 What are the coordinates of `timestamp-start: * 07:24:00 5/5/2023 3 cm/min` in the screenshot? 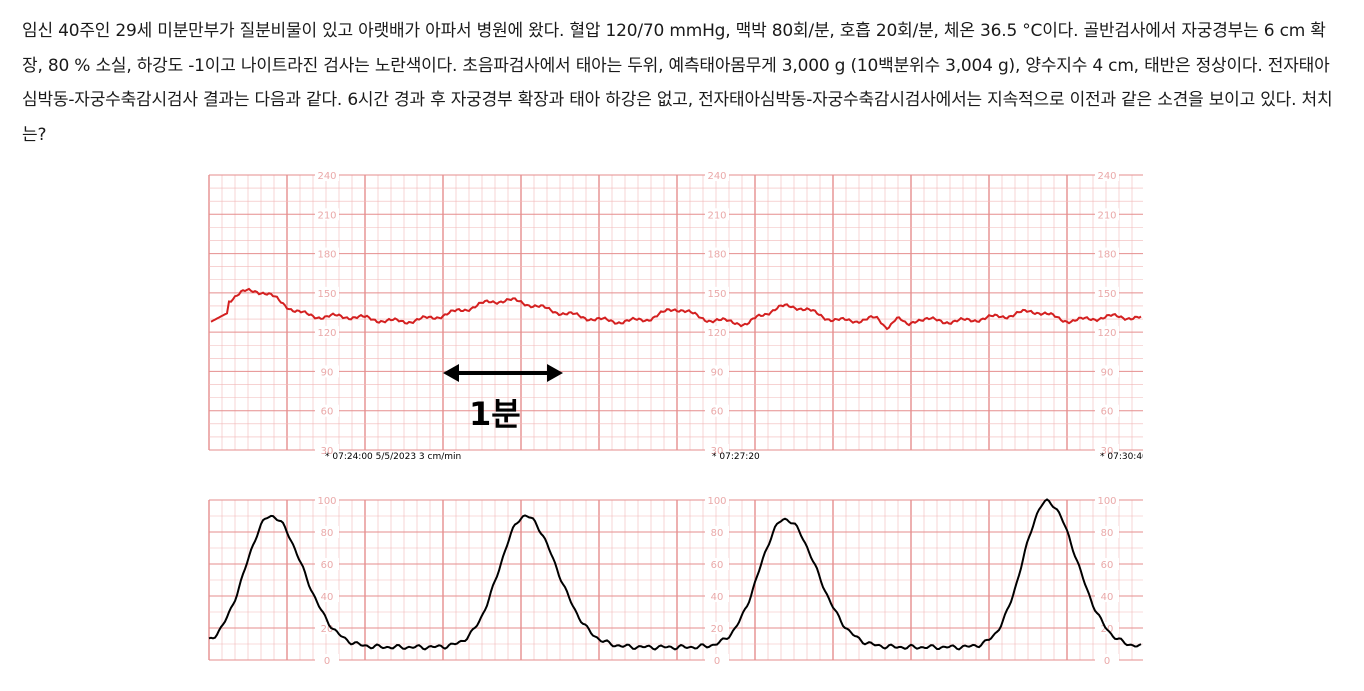 It's located at (393, 457).